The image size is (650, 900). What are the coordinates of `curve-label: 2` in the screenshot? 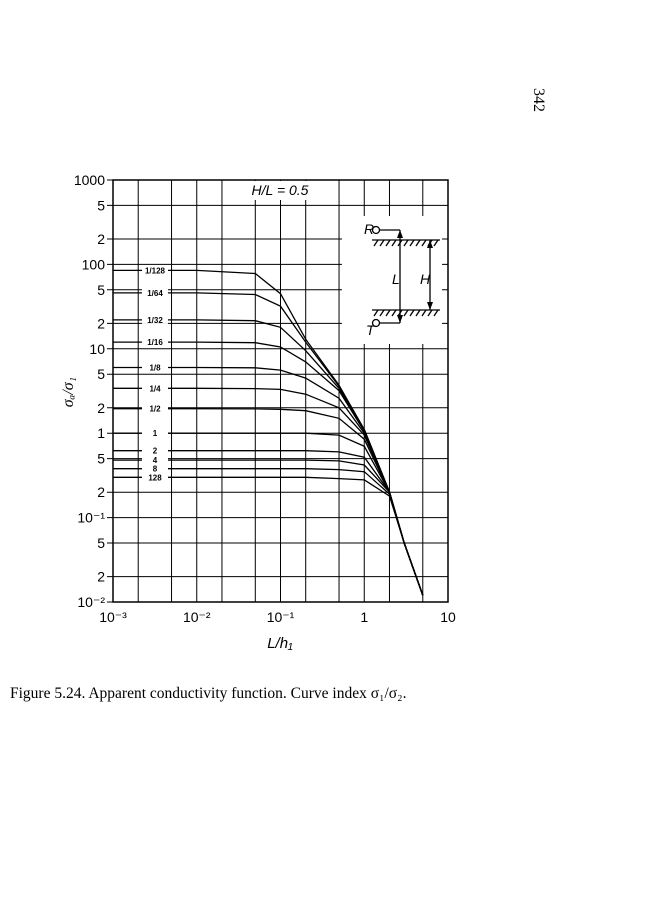 It's located at (155, 451).